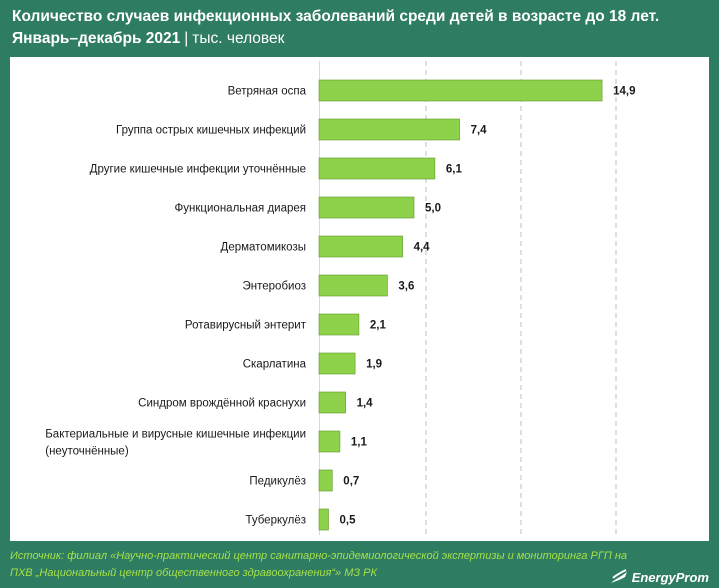  Describe the element at coordinates (479, 131) in the screenshot. I see `data-label: 7,4` at that location.